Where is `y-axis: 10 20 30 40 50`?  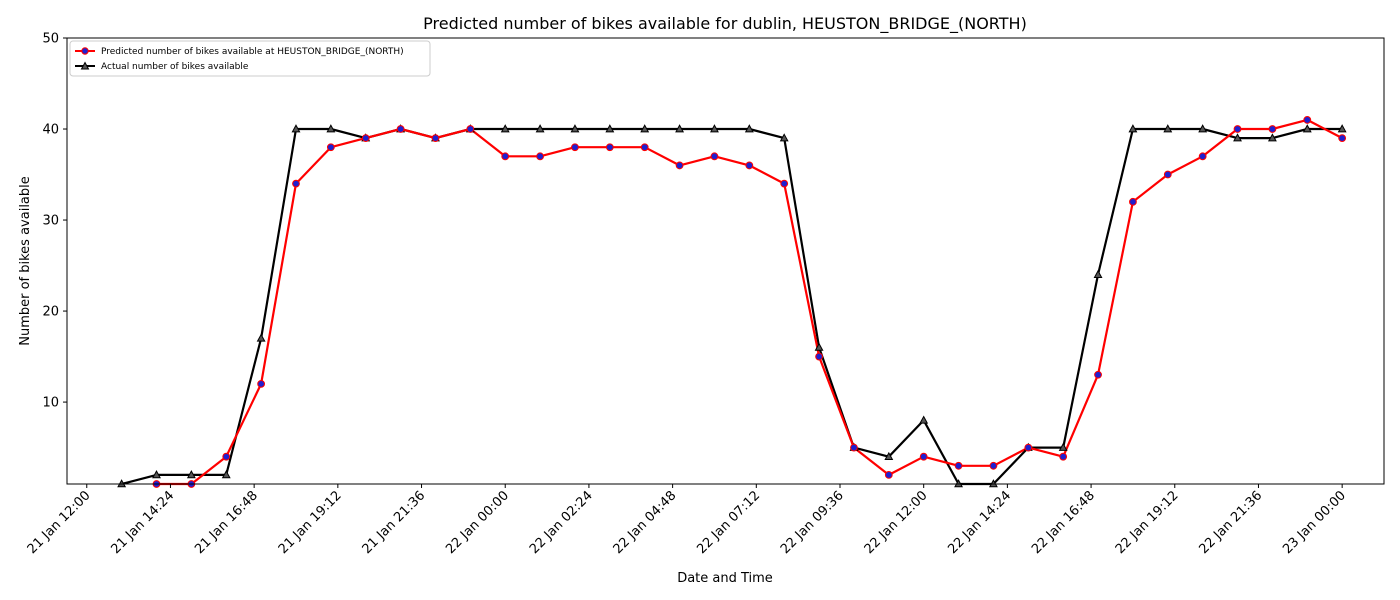
y-axis: 10 20 30 40 50 is located at coordinates (54, 221).